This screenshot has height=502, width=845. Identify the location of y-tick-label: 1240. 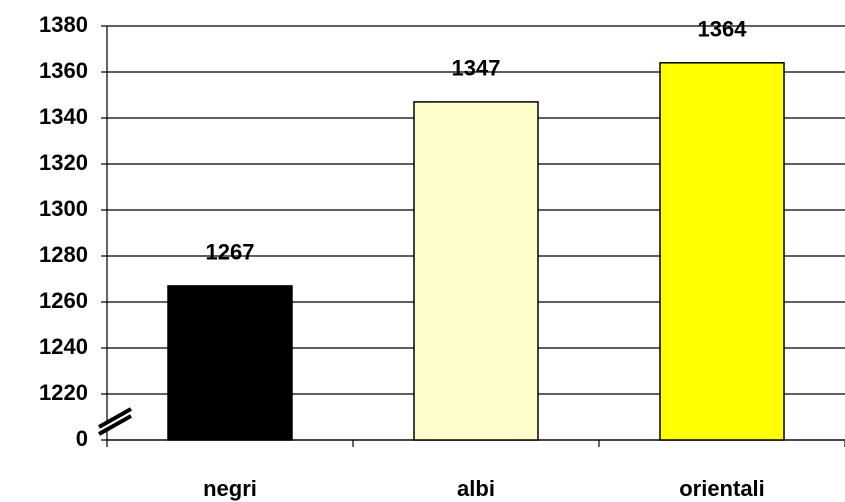
(63, 346).